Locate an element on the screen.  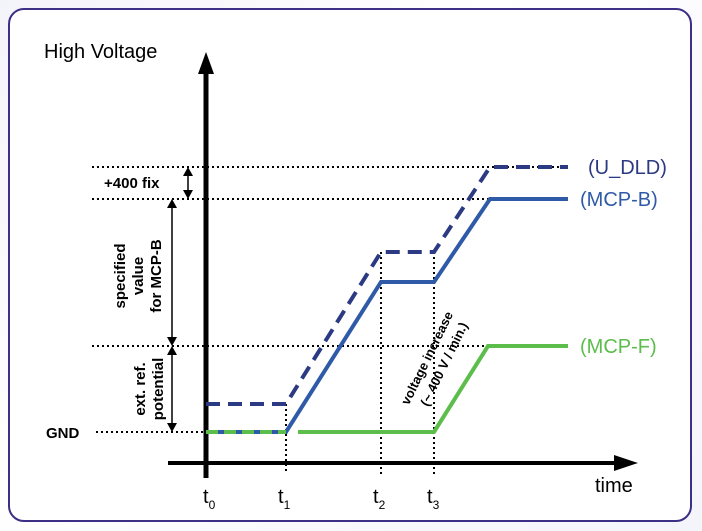
svg-text: t3 is located at coordinates (433, 499).